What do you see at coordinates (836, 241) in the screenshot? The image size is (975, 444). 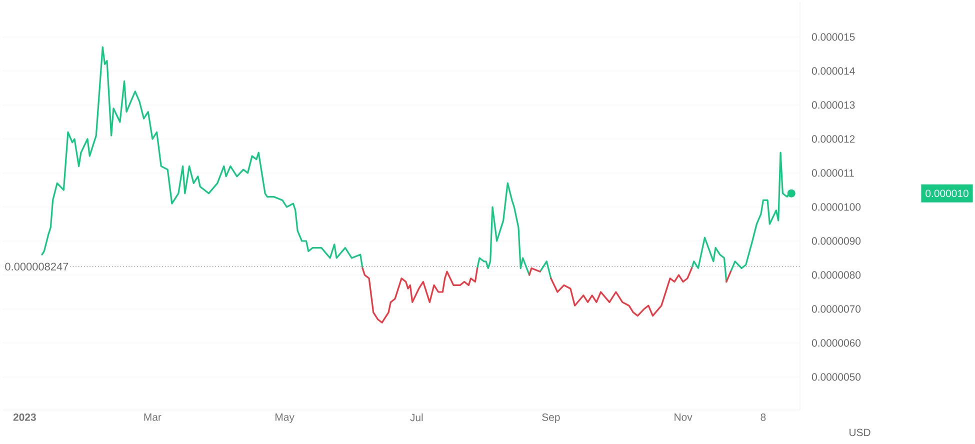 I see `y-tick-label: 0.0000090` at bounding box center [836, 241].